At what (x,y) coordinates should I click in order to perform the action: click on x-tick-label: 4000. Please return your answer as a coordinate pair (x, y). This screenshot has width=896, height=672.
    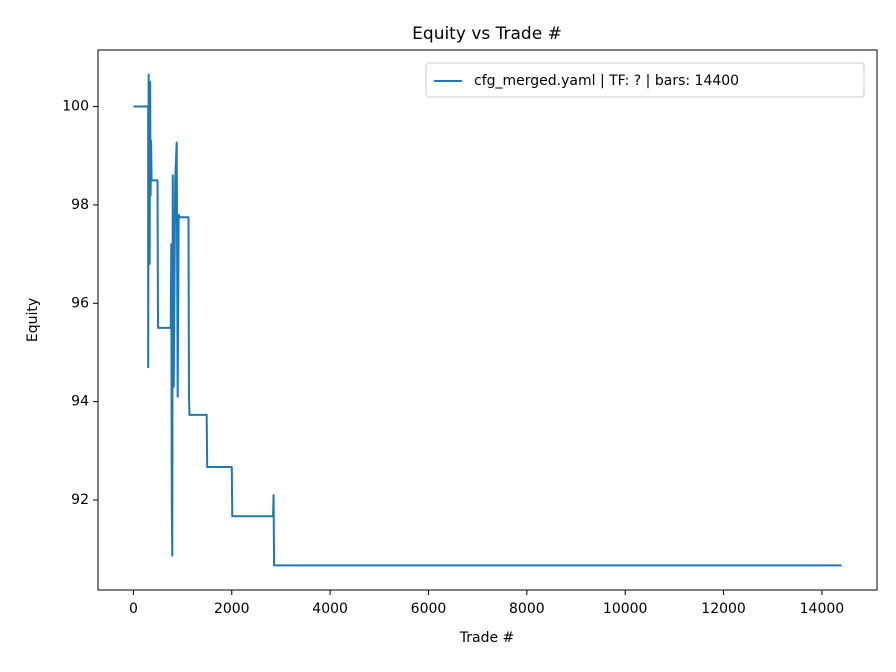
    Looking at the image, I should click on (330, 609).